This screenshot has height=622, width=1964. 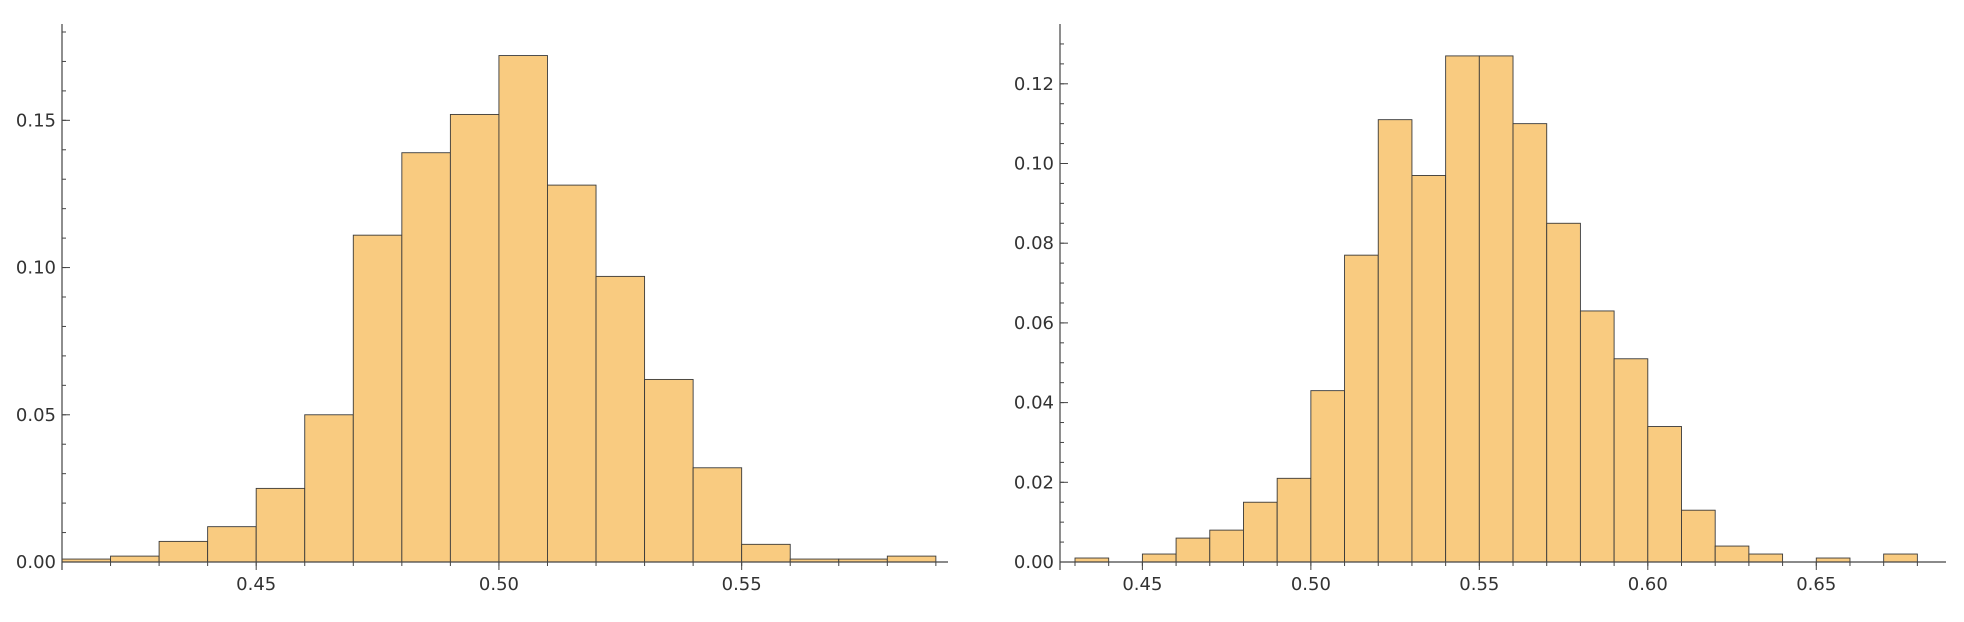 What do you see at coordinates (36, 415) in the screenshot?
I see `y-tick-label: 0.05` at bounding box center [36, 415].